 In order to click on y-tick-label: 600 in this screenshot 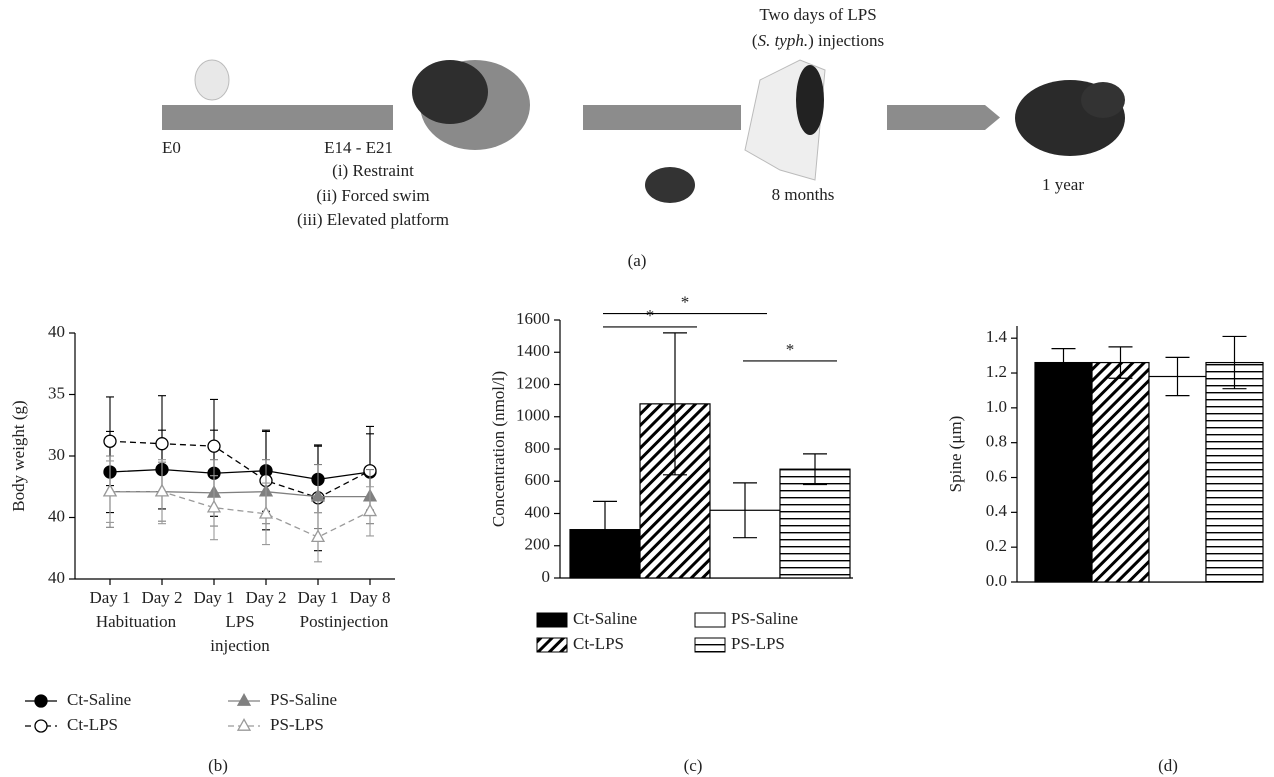, I will do `click(538, 479)`.